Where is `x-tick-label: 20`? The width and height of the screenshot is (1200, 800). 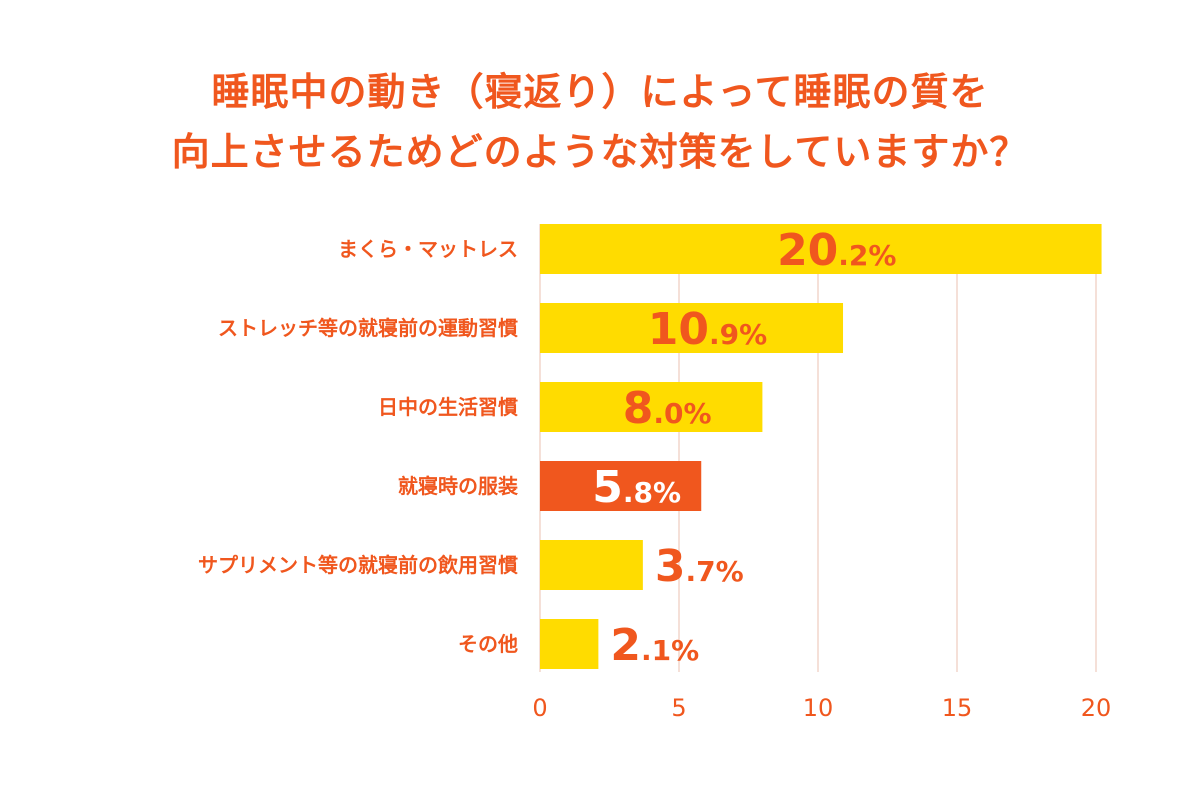
x-tick-label: 20 is located at coordinates (1096, 708).